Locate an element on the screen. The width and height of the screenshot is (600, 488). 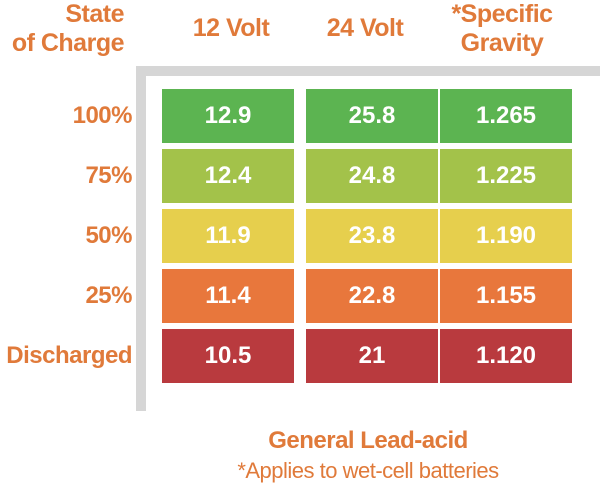
header-state-of-charge: State of Charge is located at coordinates (65, 29).